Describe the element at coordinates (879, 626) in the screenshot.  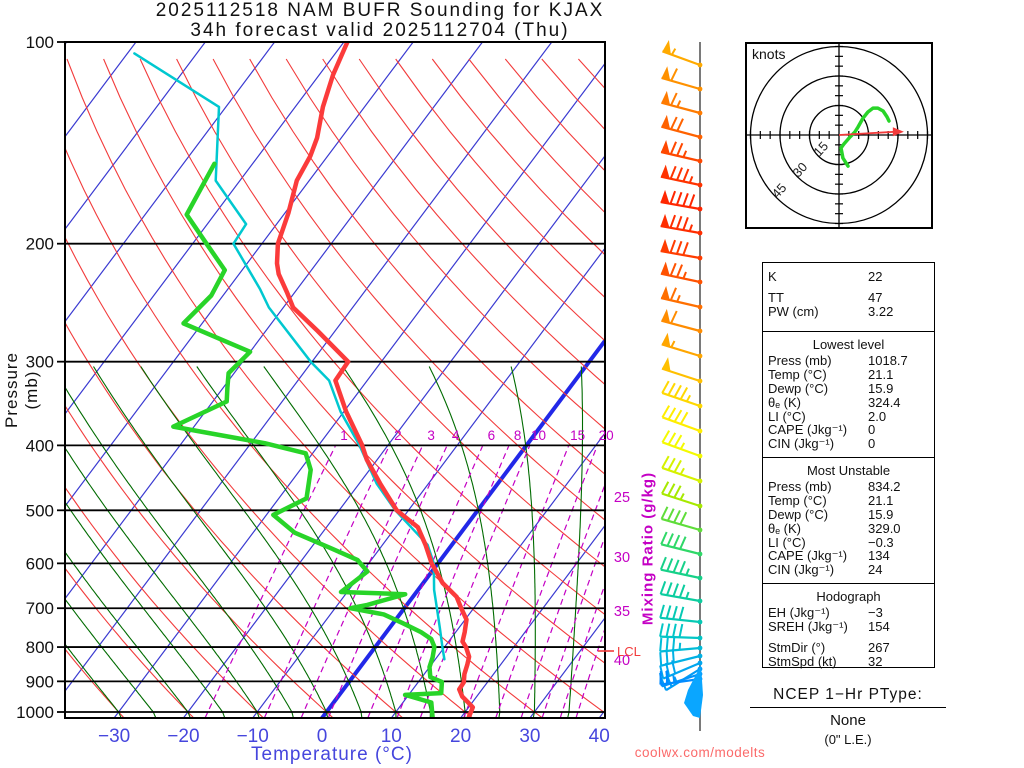
I see `index-value: 154` at that location.